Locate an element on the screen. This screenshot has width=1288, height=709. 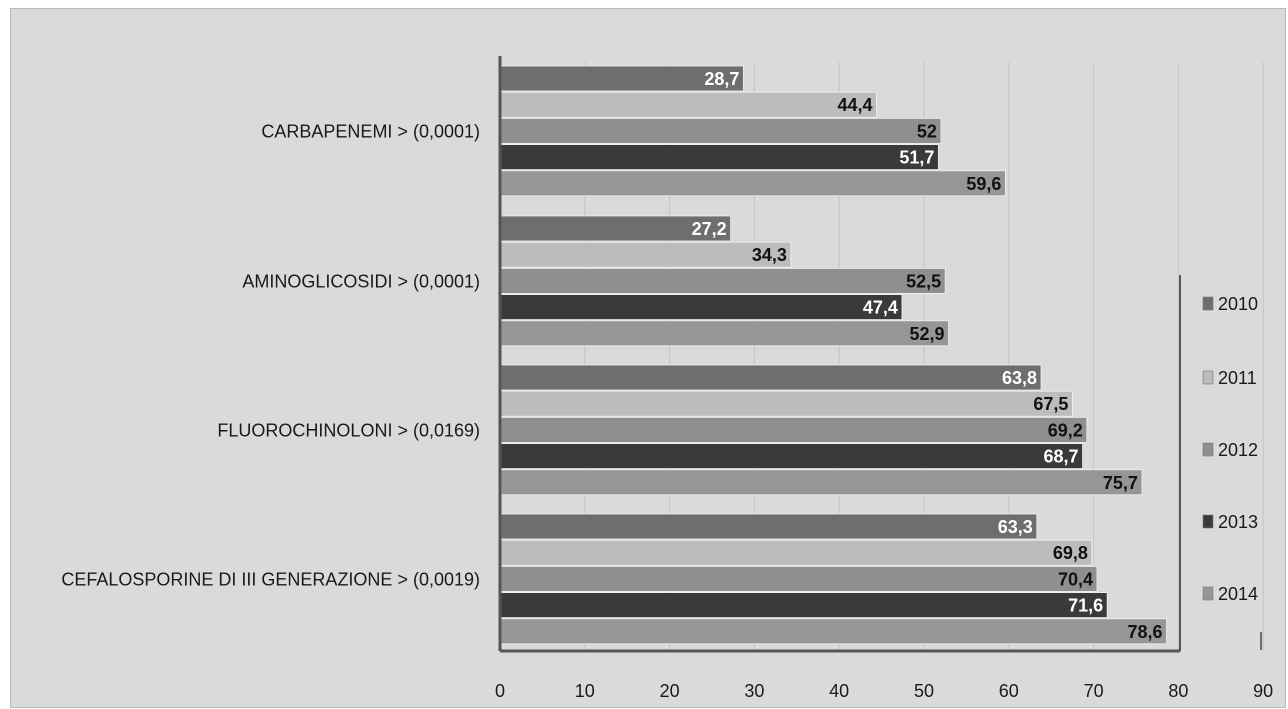
data-label: 28,7 is located at coordinates (721, 79).